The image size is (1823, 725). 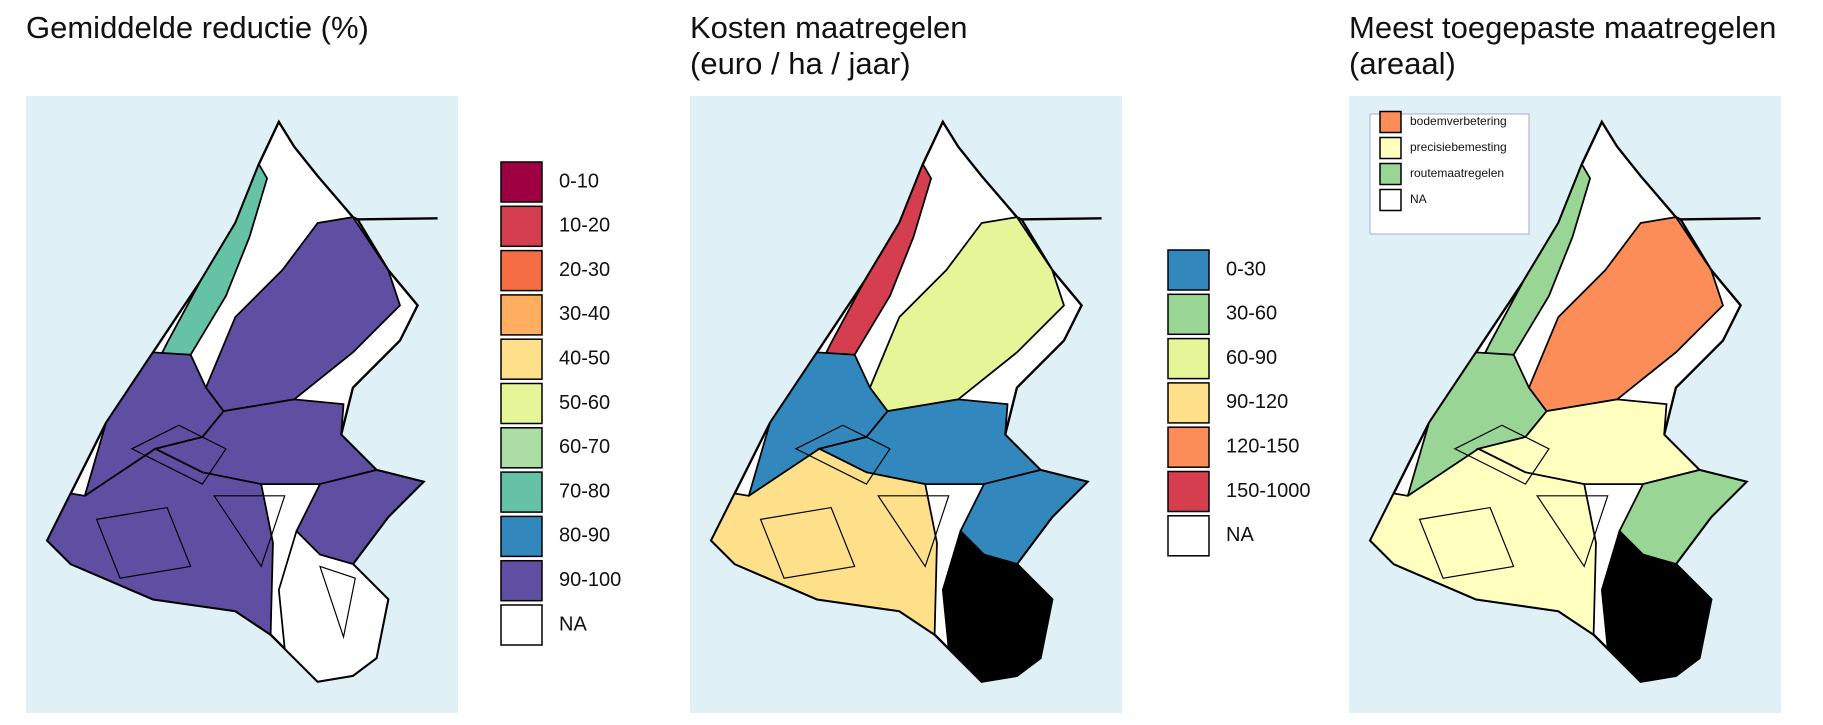 What do you see at coordinates (828, 27) in the screenshot?
I see `panel-title: Kosten maatregelen` at bounding box center [828, 27].